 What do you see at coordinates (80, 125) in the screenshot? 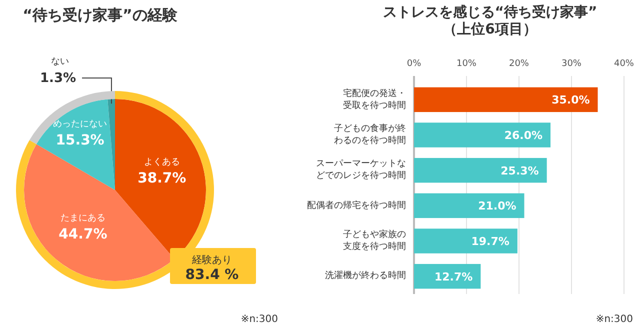
I see `slice-label: めったにない` at bounding box center [80, 125].